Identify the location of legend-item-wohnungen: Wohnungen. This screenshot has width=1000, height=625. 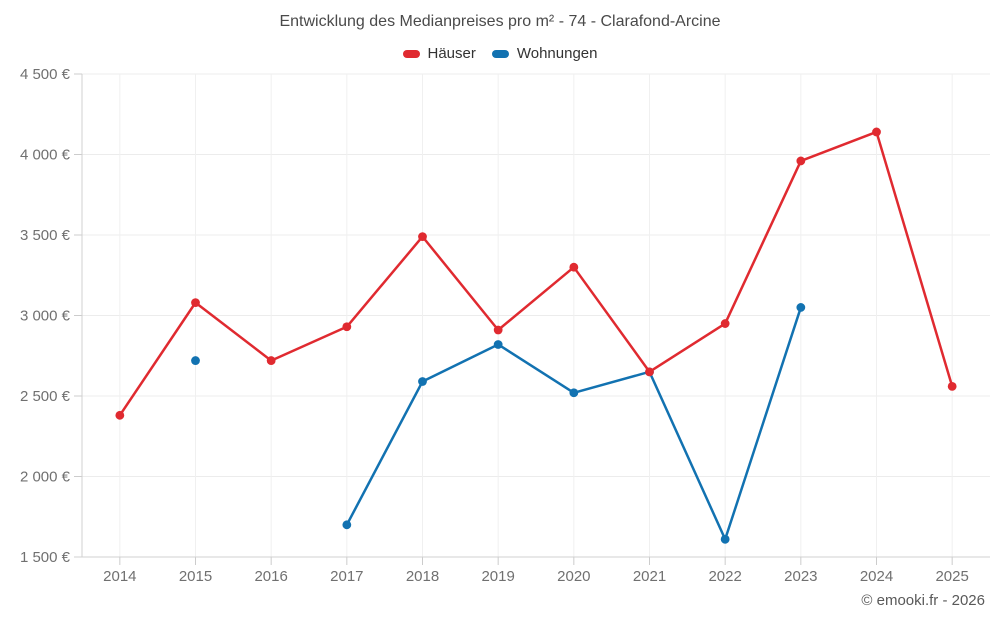
(544, 53).